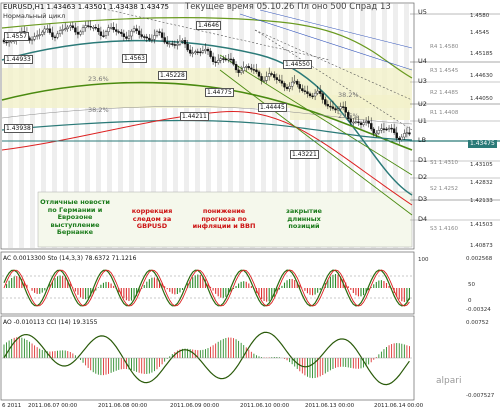  I want to click on level-u1: U1, so click(422, 121).